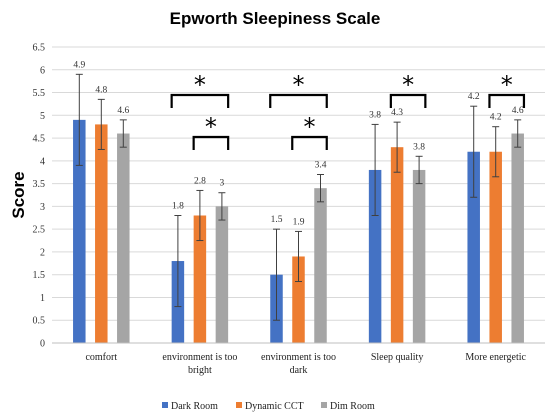 This screenshot has width=550, height=415. I want to click on x-tick-label: bright, so click(200, 370).